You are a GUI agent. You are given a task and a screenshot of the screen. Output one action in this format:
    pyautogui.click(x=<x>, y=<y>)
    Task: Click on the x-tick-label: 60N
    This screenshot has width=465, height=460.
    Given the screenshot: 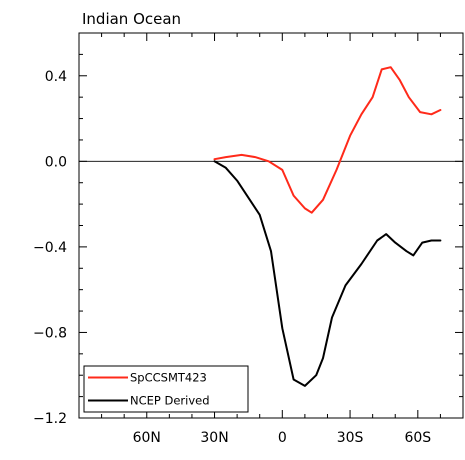 What is the action you would take?
    pyautogui.click(x=147, y=438)
    